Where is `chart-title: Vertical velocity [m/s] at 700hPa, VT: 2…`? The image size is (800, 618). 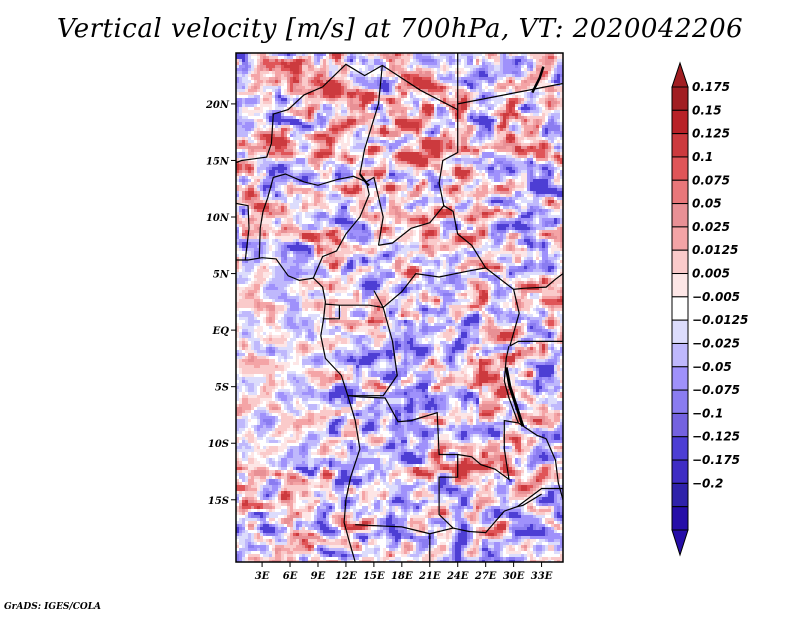
chart-title: Vertical velocity [m/s] at 700hPa, VT: 2… is located at coordinates (400, 29).